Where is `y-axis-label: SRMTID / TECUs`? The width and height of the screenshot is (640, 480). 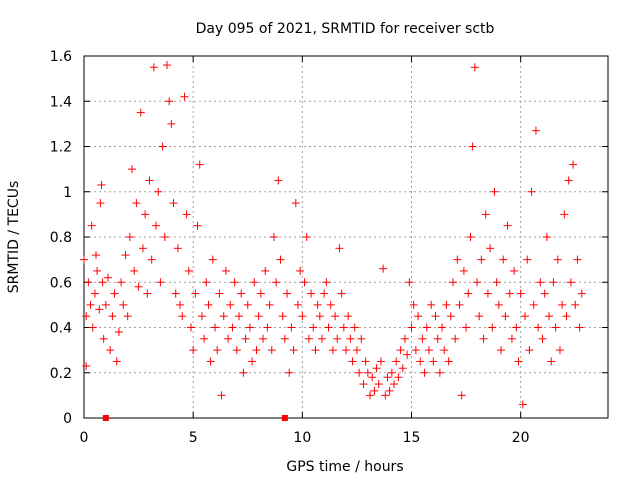 y-axis-label: SRMTID / TECUs is located at coordinates (14, 237).